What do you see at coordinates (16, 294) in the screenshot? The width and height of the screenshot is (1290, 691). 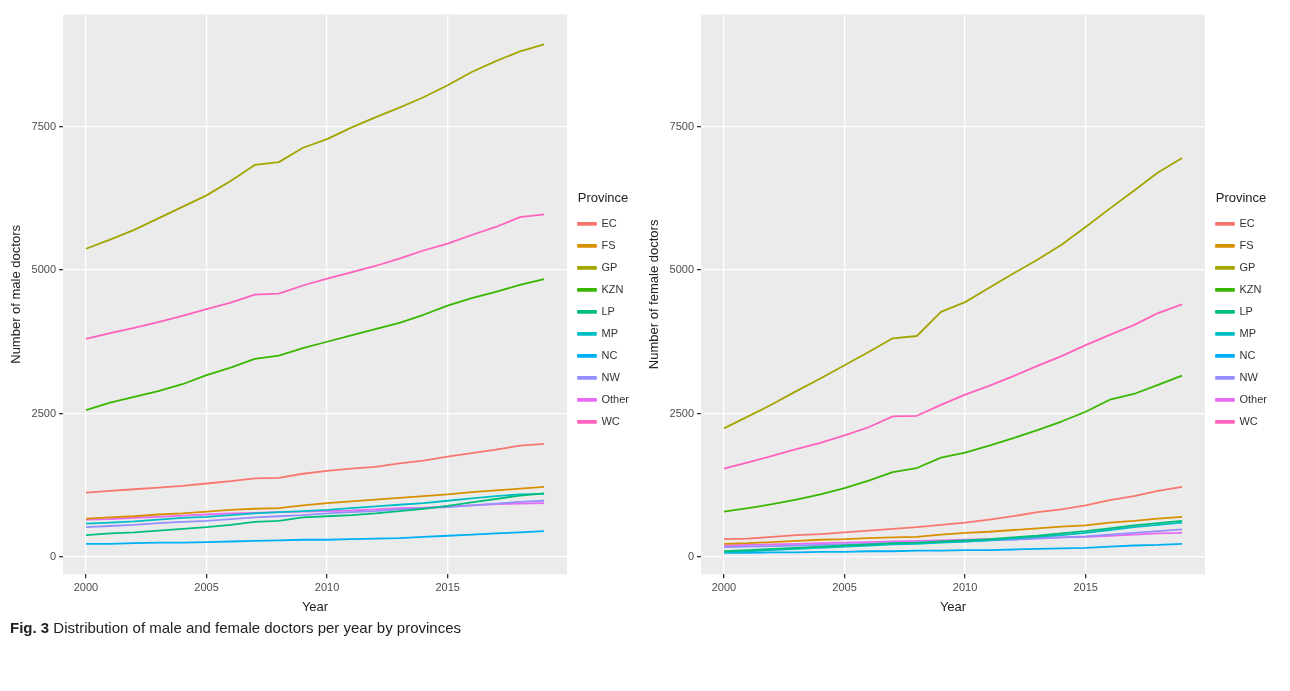 I see `y-axis-title: Number of male doctors` at bounding box center [16, 294].